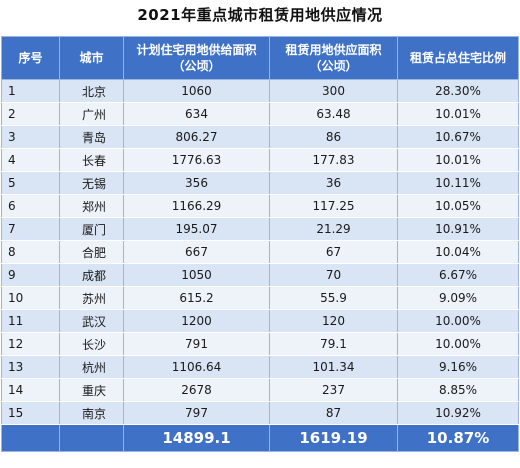  Describe the element at coordinates (458, 367) in the screenshot. I see `row-ratio-cell: 9.16%` at that location.